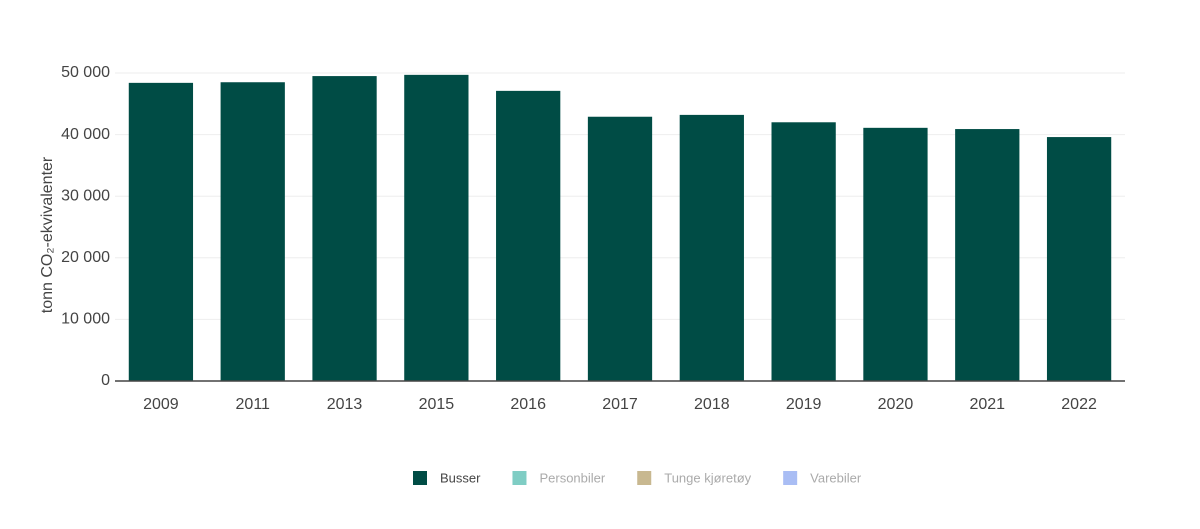 Image resolution: width=1200 pixels, height=529 pixels. I want to click on x-tick-label: 2017, so click(620, 404).